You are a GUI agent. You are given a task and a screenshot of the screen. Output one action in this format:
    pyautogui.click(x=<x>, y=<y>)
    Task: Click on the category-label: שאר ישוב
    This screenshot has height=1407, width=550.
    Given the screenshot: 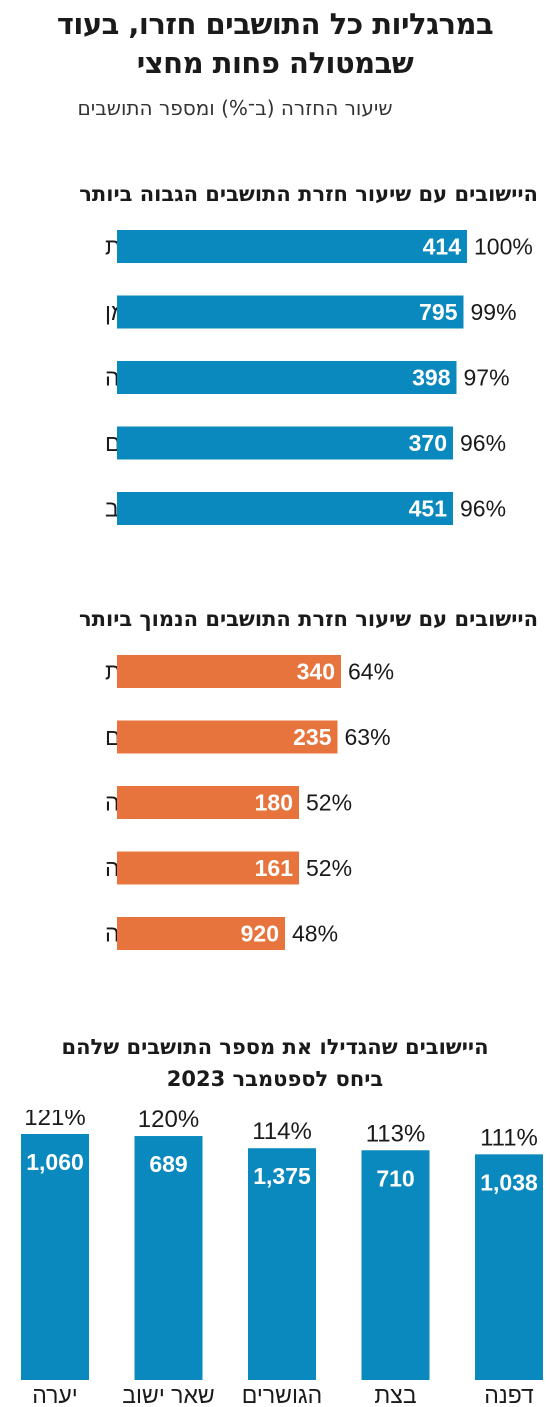 What is the action you would take?
    pyautogui.click(x=168, y=1394)
    